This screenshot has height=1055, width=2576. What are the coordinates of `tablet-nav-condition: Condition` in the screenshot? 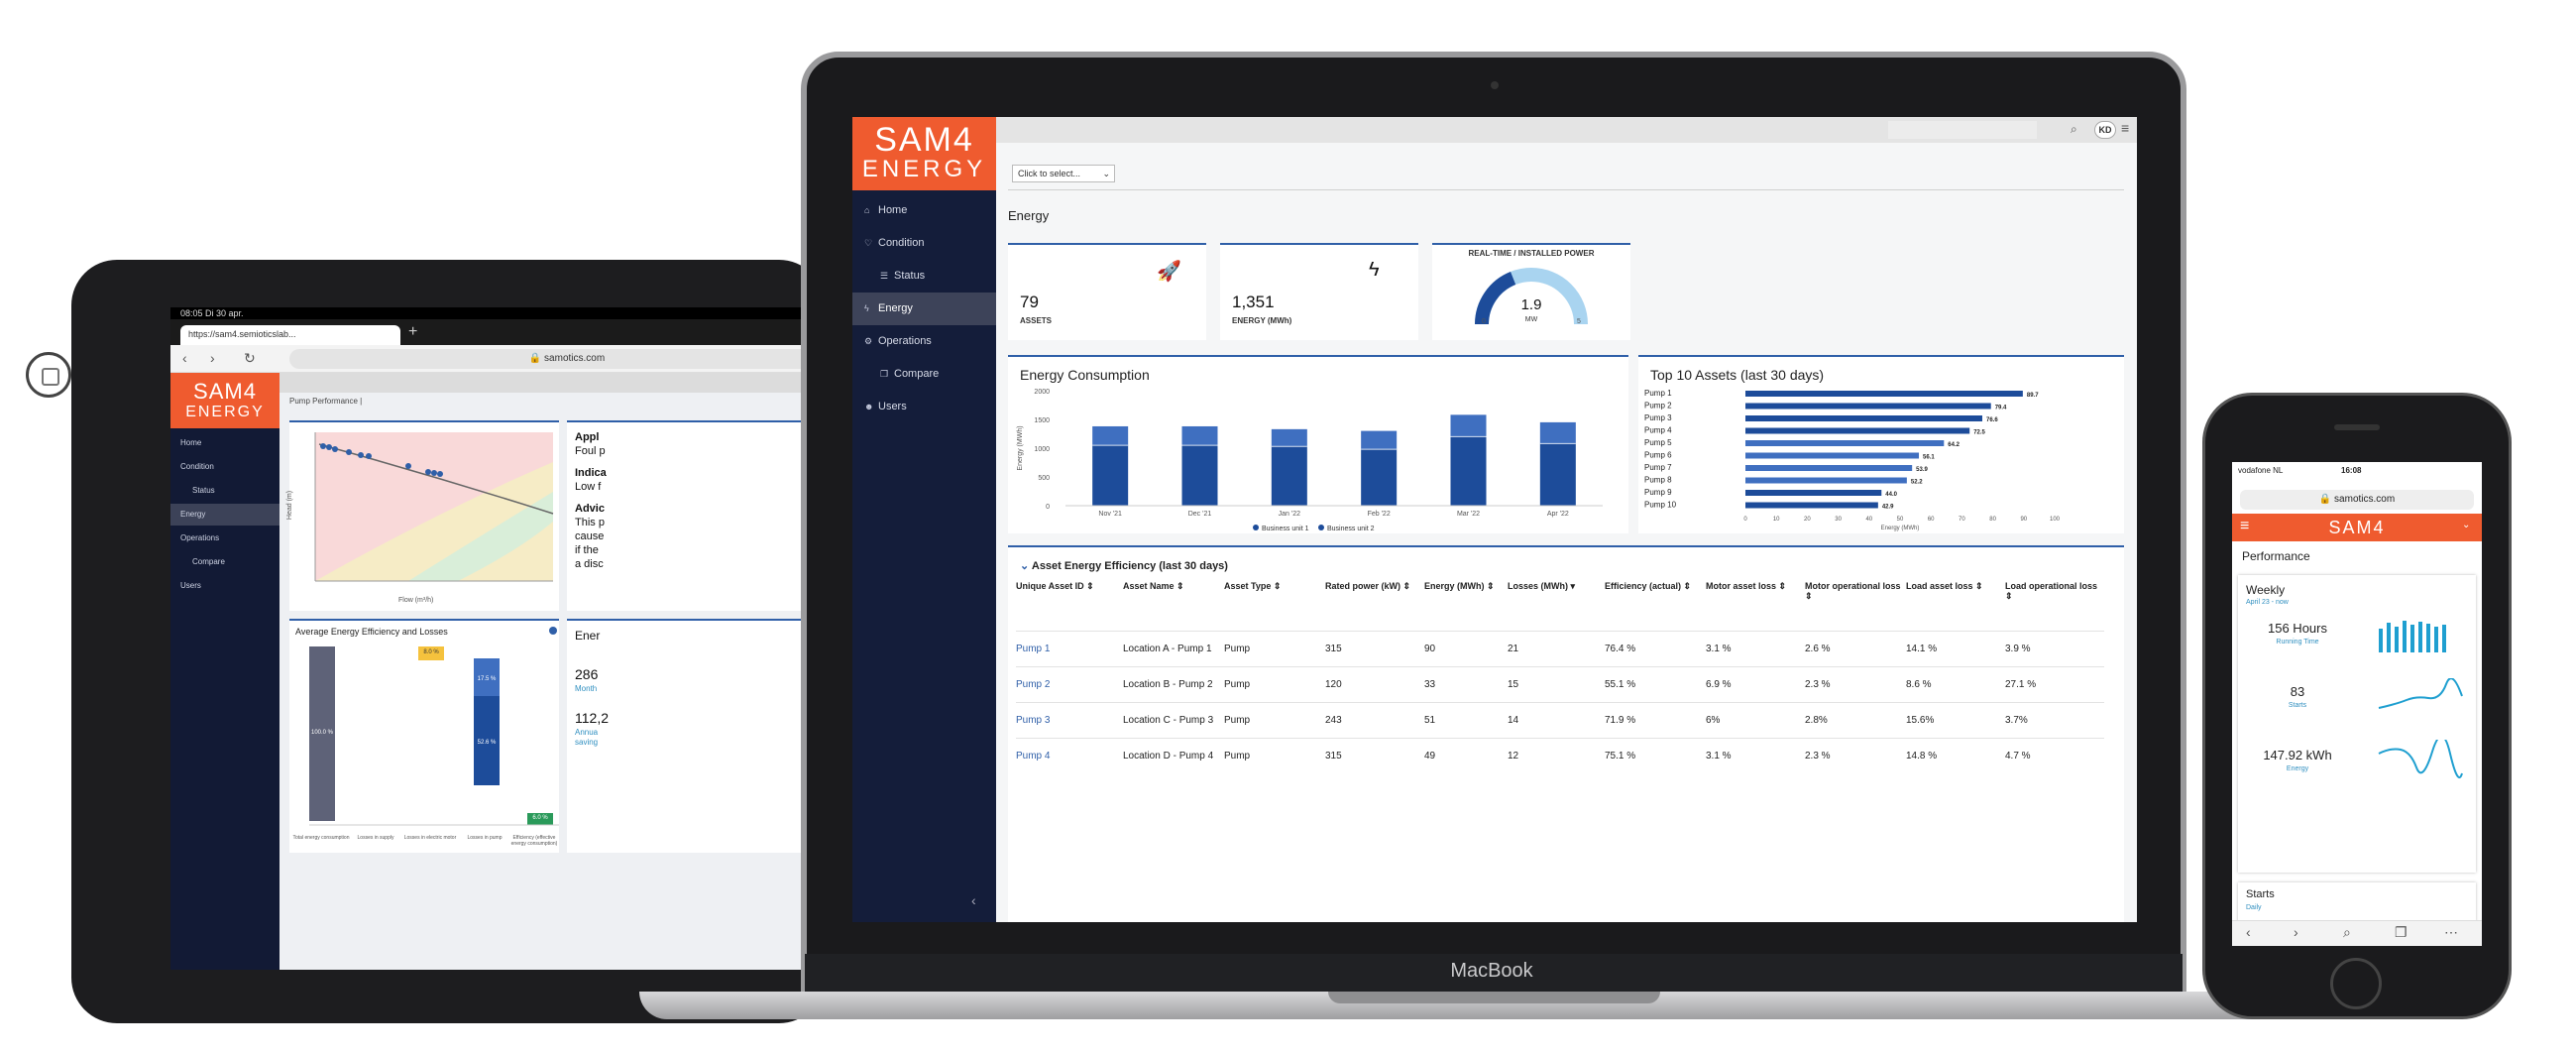 It's located at (197, 466).